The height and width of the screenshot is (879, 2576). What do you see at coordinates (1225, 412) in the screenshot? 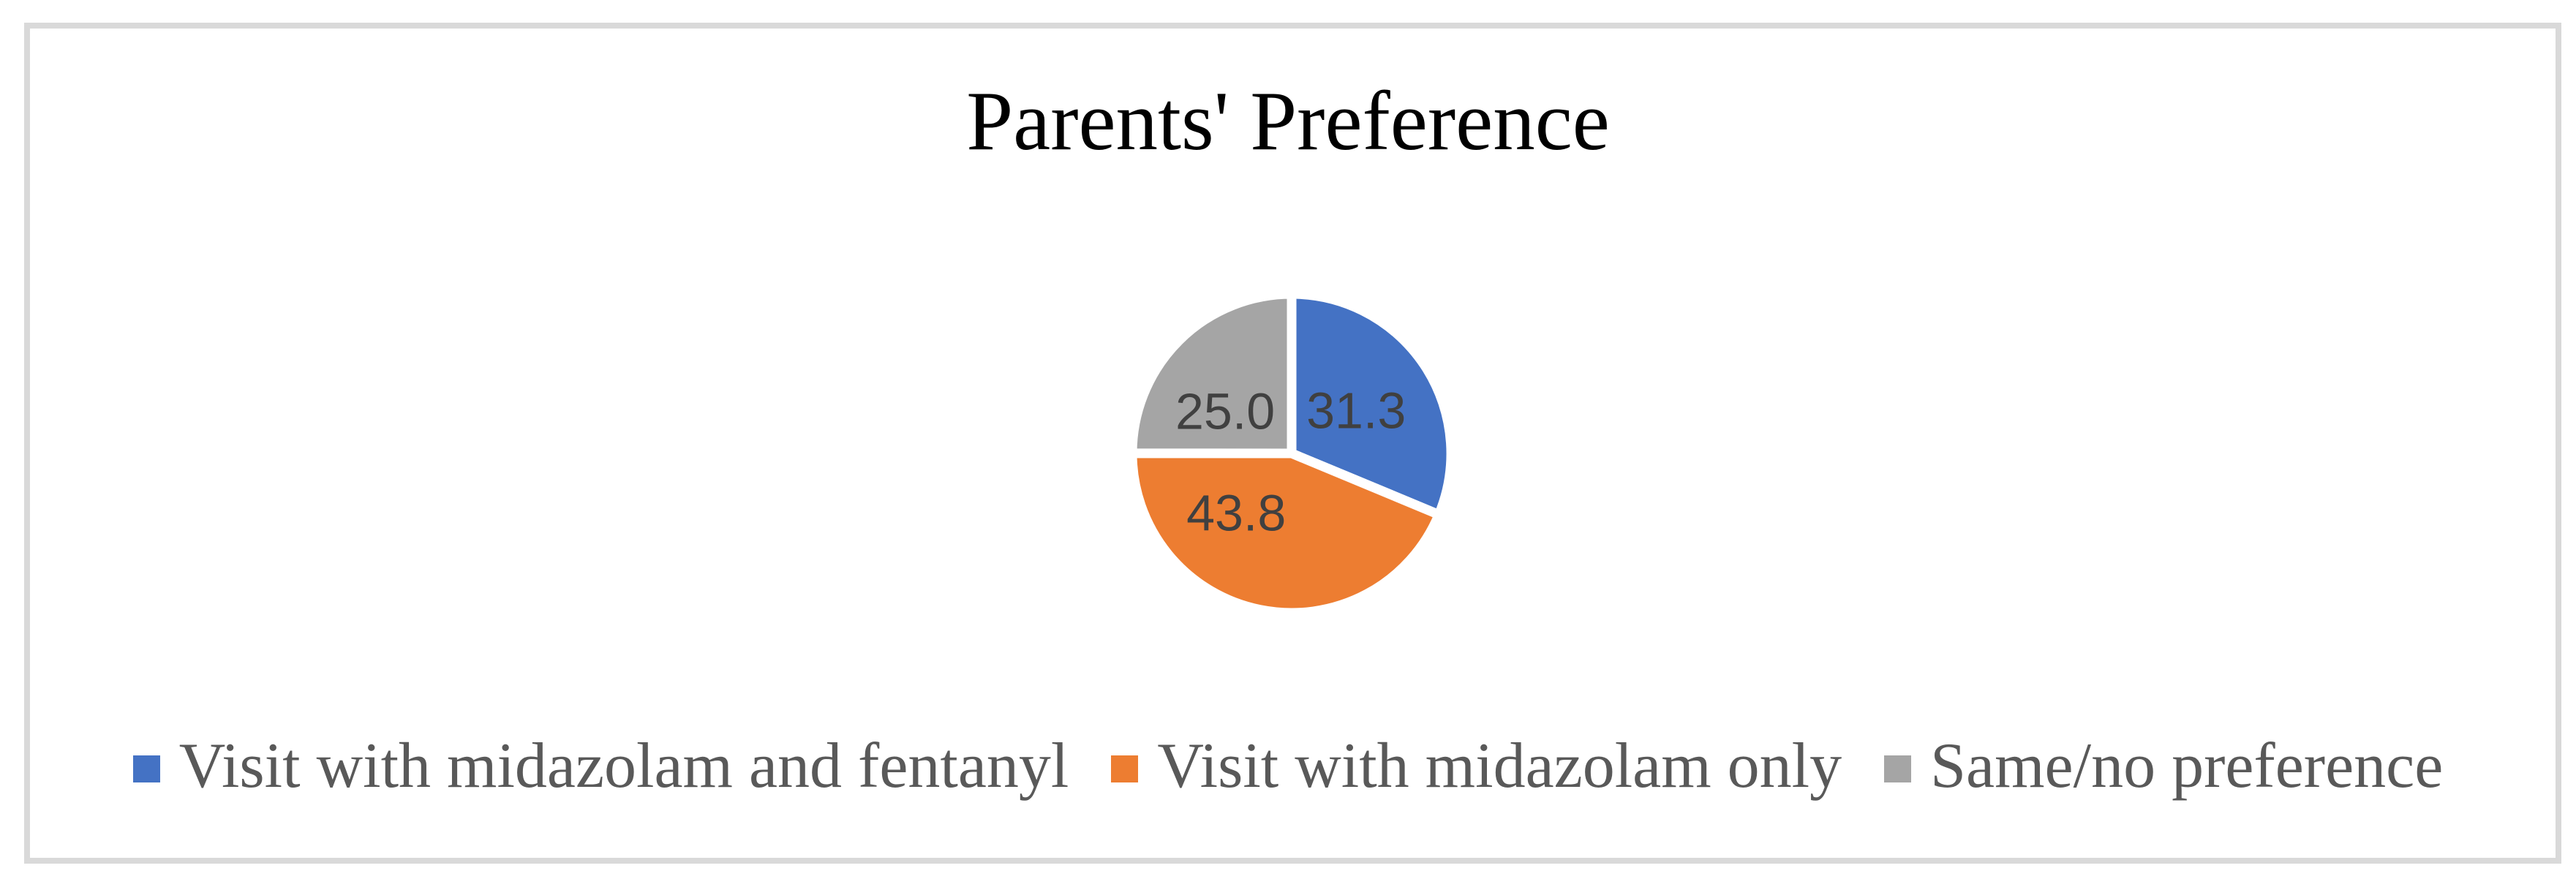
I see `data-label-3: 25.0` at bounding box center [1225, 412].